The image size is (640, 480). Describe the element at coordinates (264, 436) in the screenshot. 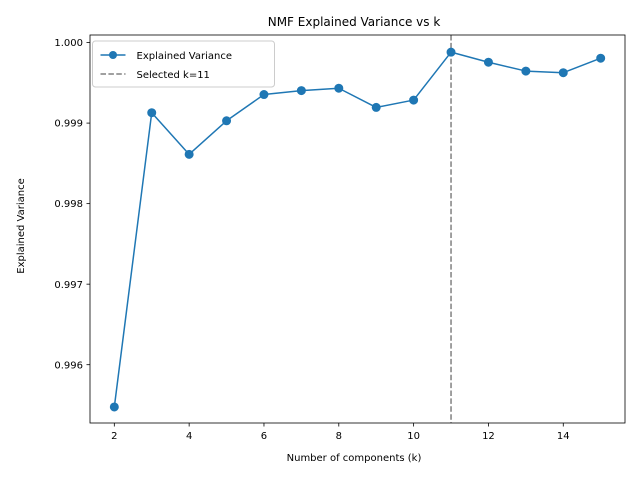

I see `x-tick-label: 6` at that location.